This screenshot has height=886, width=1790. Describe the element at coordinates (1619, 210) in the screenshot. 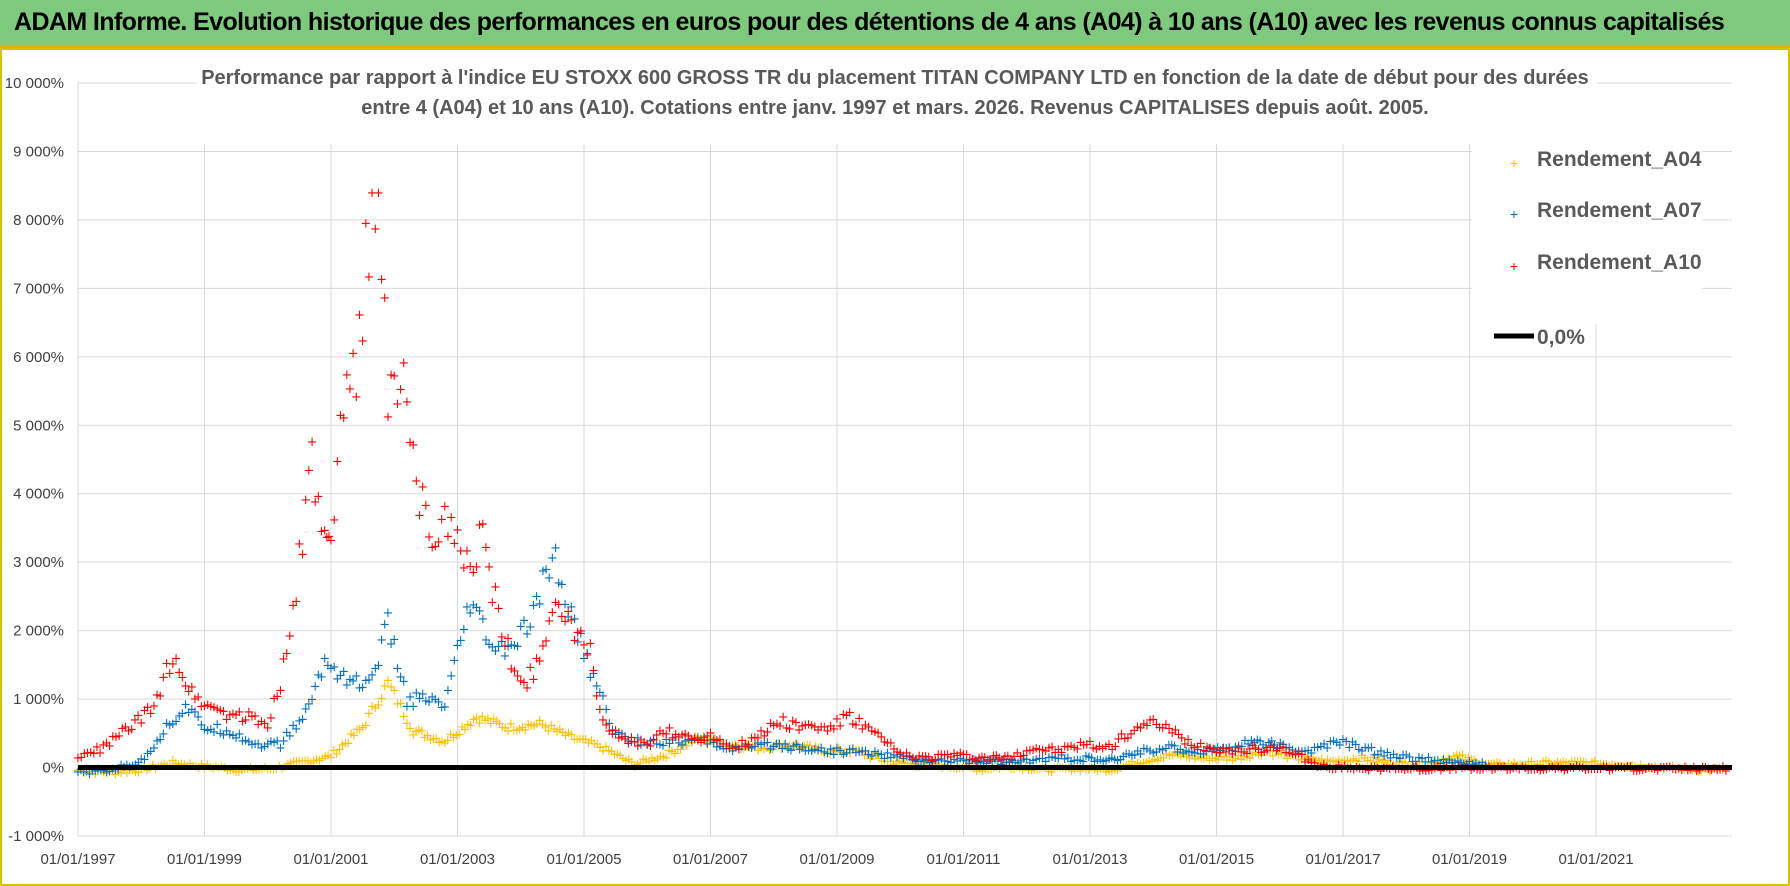

I see `legend-label-a07: Rendement_A07` at that location.